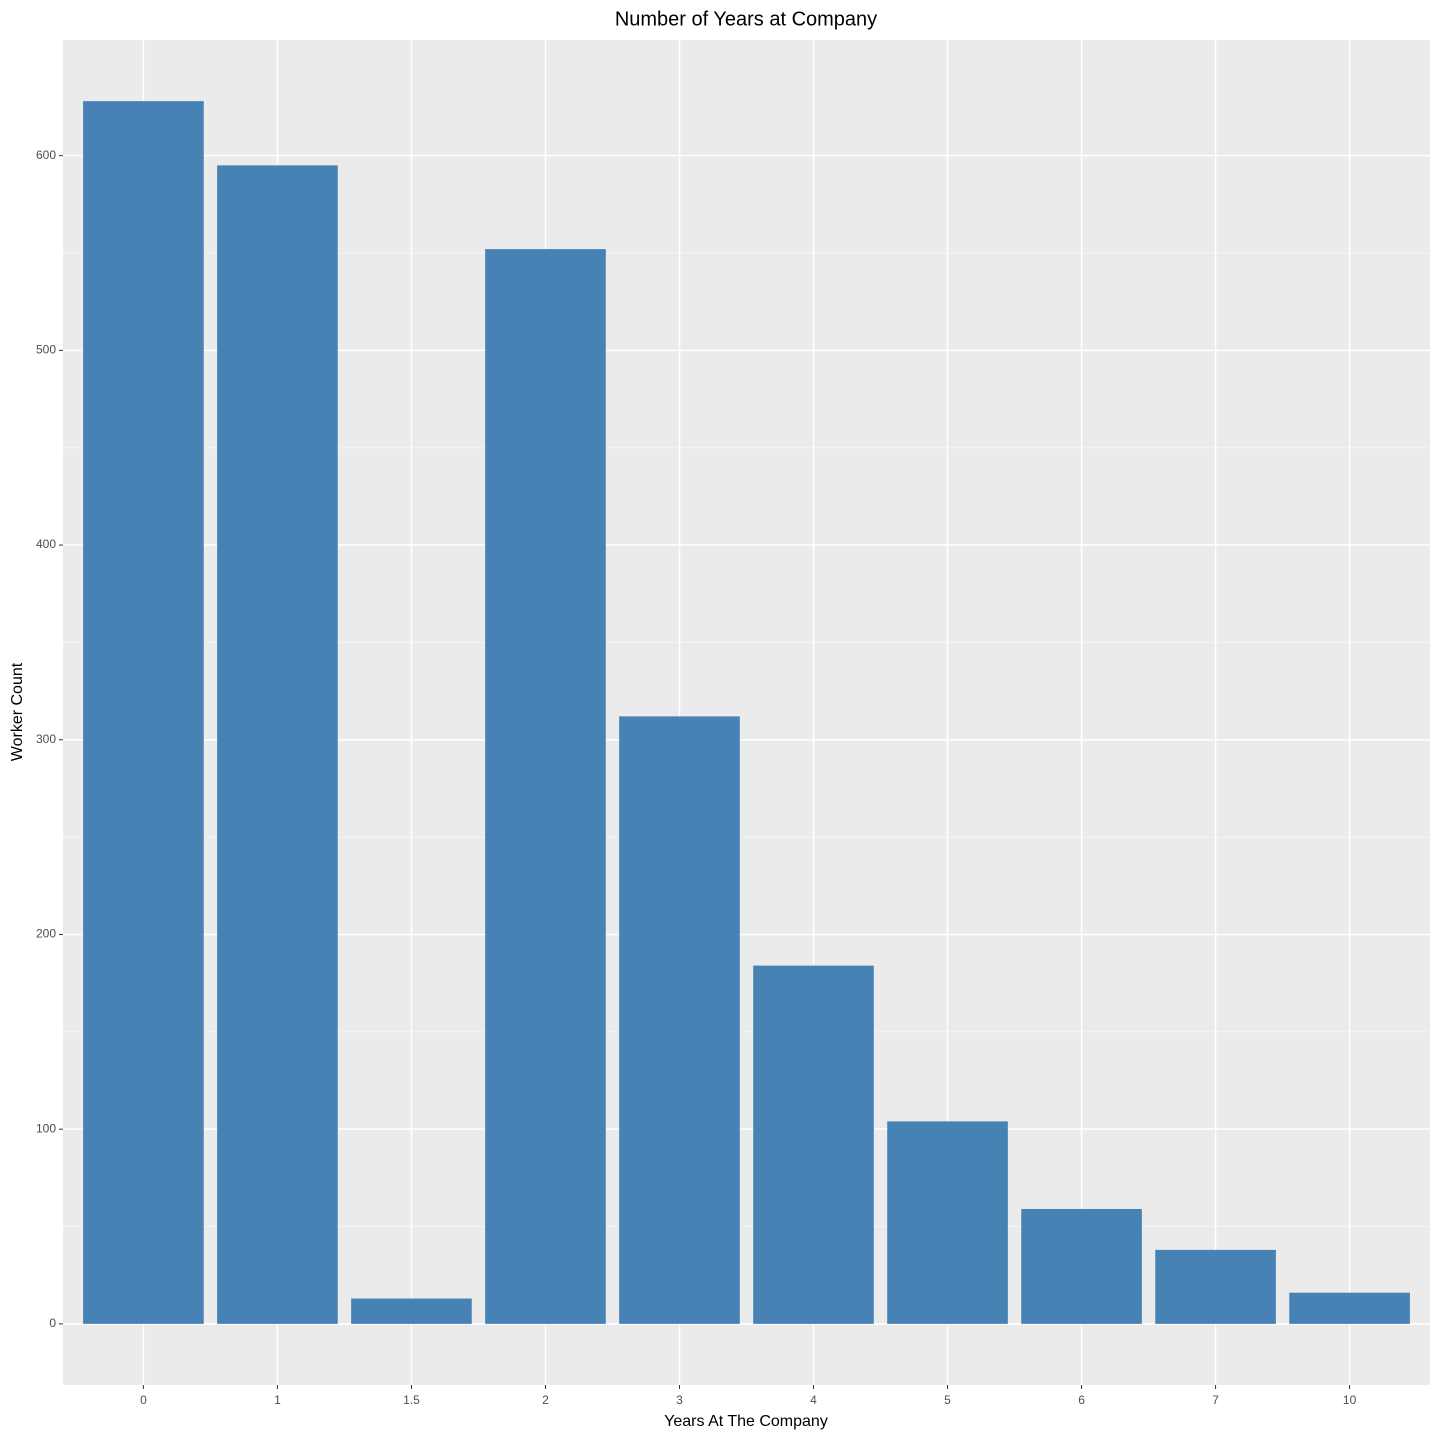 The width and height of the screenshot is (1440, 1440). I want to click on x-tick-label: 5, so click(947, 1400).